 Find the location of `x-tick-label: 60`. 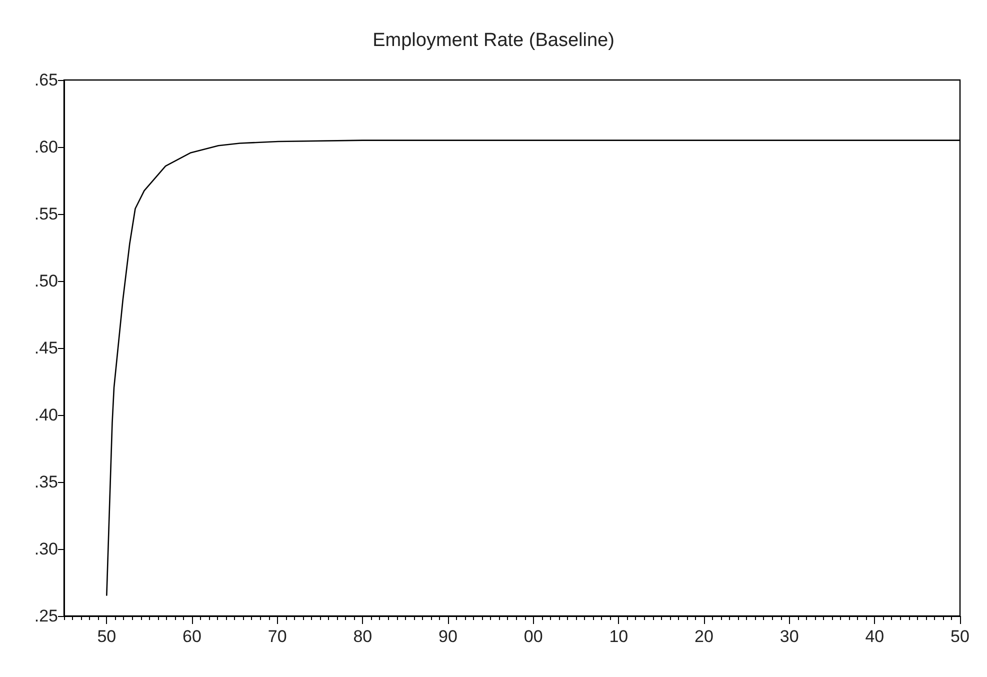

x-tick-label: 60 is located at coordinates (192, 636).